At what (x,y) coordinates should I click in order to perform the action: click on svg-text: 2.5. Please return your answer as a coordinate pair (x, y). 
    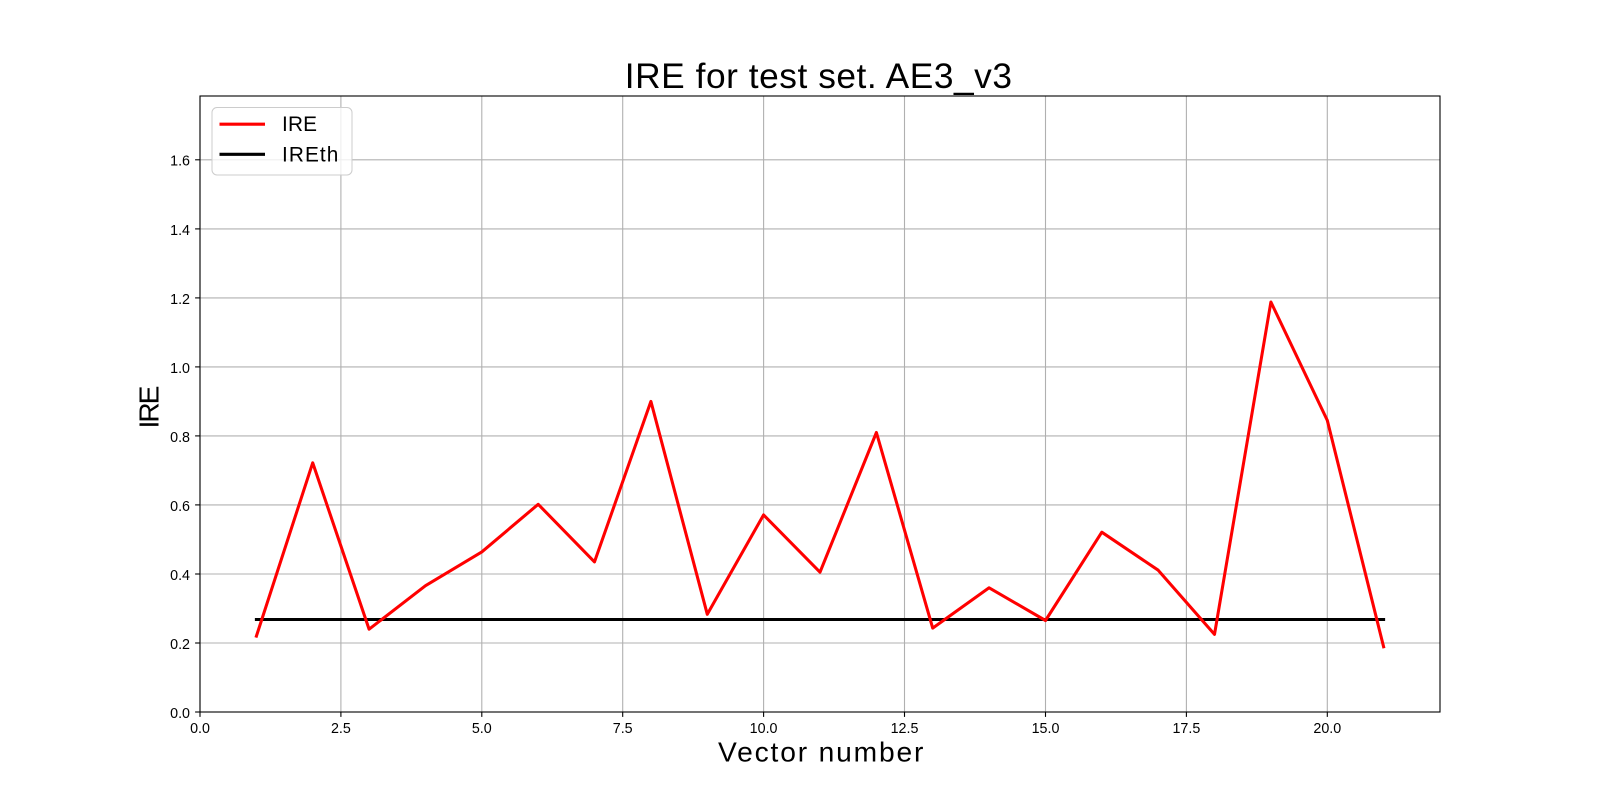
    Looking at the image, I should click on (341, 729).